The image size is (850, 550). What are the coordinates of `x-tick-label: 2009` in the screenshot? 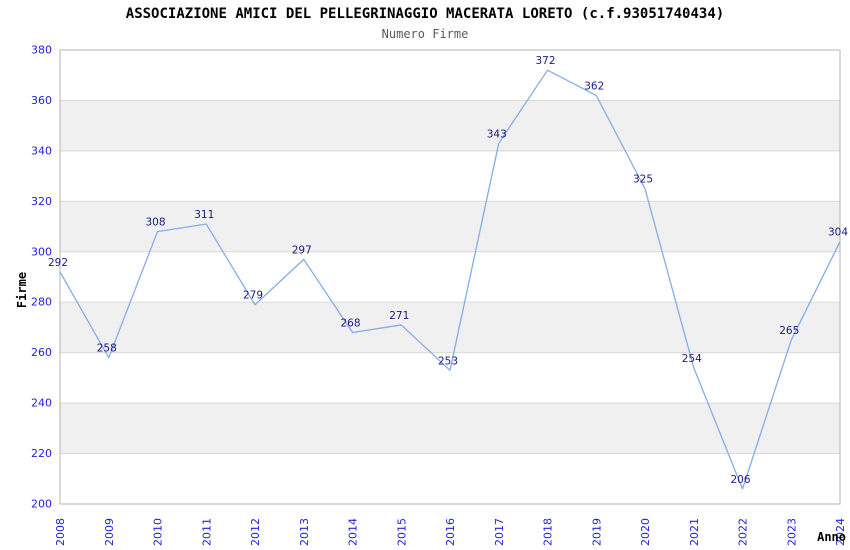 It's located at (109, 532).